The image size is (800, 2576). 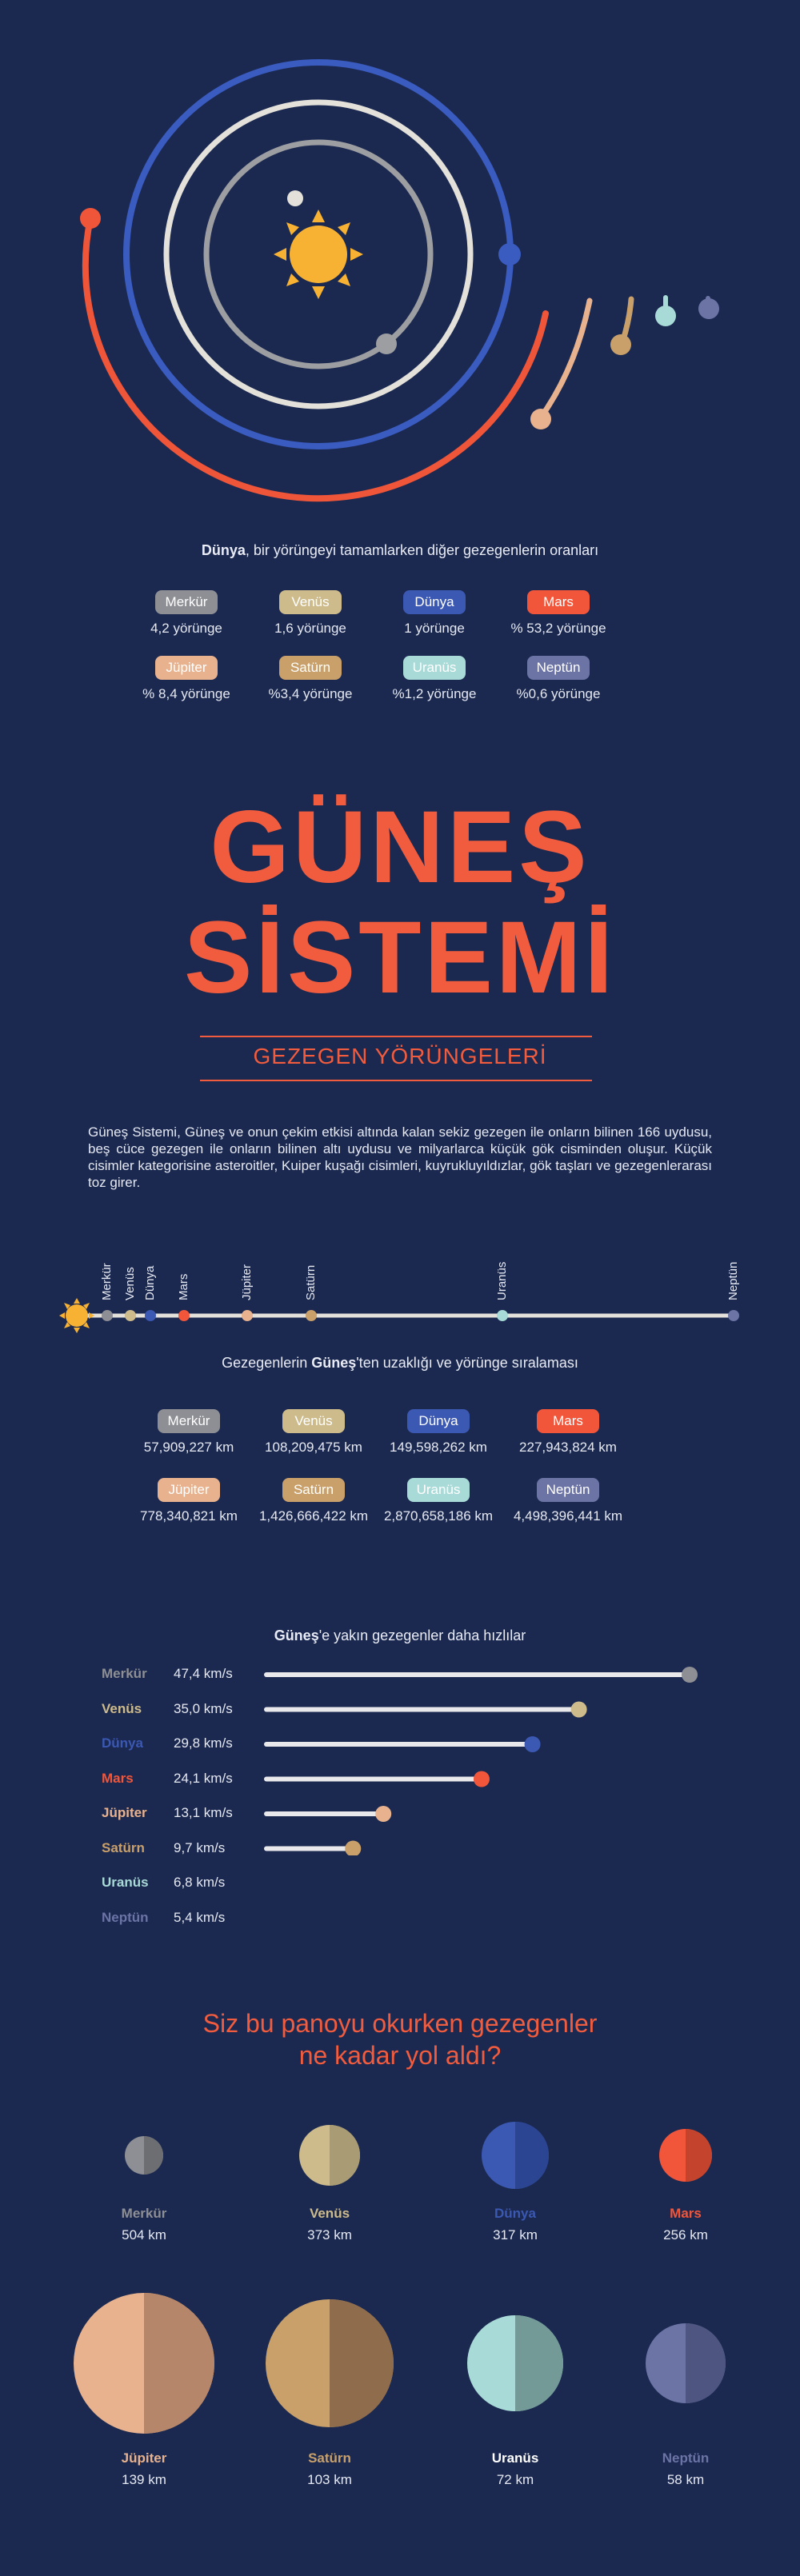 What do you see at coordinates (313, 1447) in the screenshot?
I see `distance-value: 108,209,475 km` at bounding box center [313, 1447].